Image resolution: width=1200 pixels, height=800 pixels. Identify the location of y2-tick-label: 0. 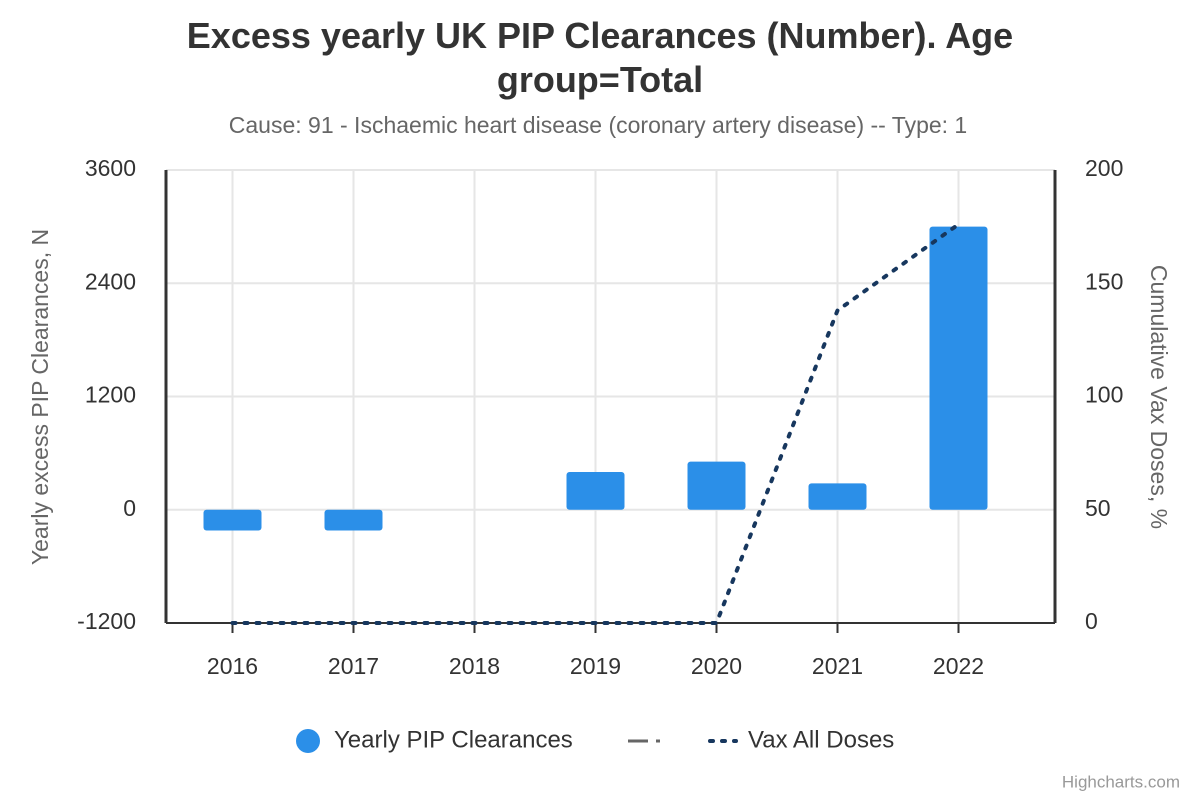
(1091, 621).